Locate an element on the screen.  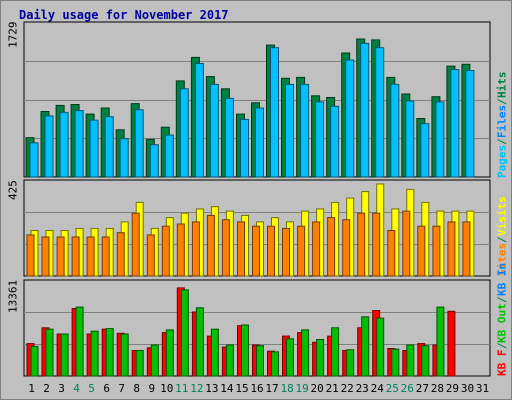
x-tick-label: 6 is located at coordinates (106, 388).